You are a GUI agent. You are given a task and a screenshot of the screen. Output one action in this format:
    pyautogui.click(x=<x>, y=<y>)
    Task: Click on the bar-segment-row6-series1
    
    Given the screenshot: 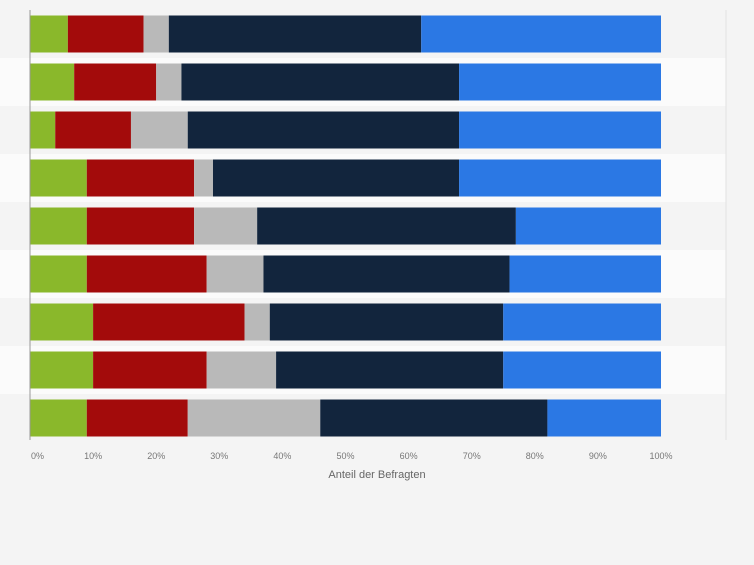 What is the action you would take?
    pyautogui.click(x=169, y=322)
    